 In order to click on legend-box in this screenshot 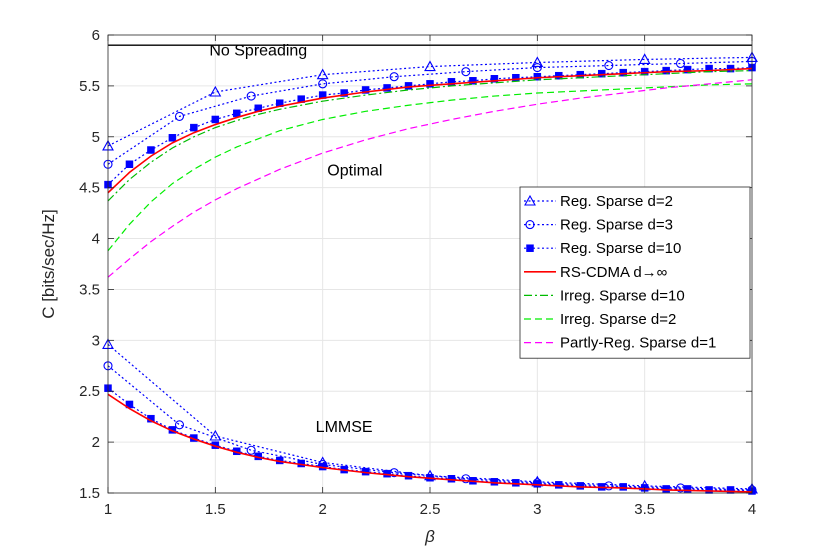, I will do `click(635, 272)`.